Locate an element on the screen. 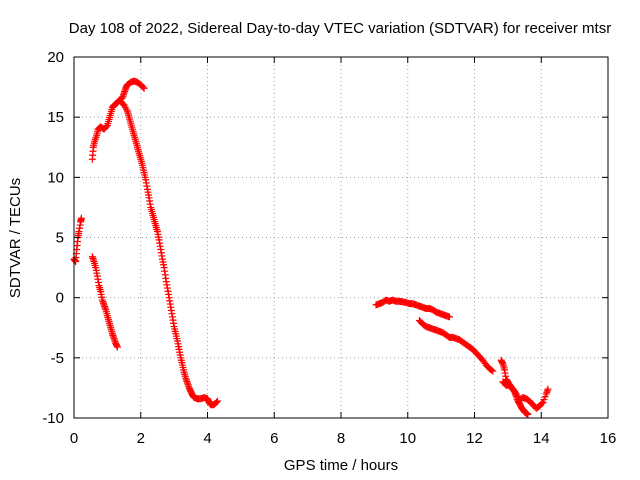  x-tick-label: 4 is located at coordinates (207, 438).